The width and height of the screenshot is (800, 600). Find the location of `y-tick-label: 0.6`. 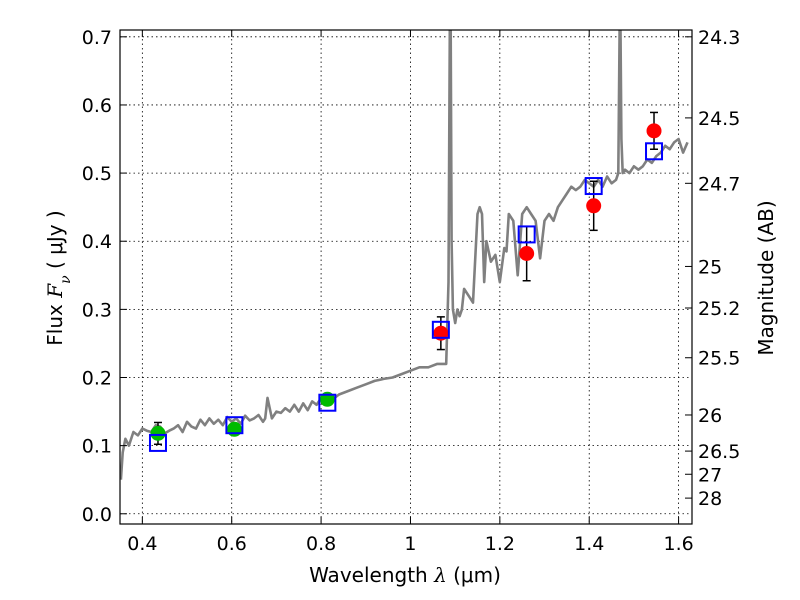

y-tick-label: 0.6 is located at coordinates (97, 106).